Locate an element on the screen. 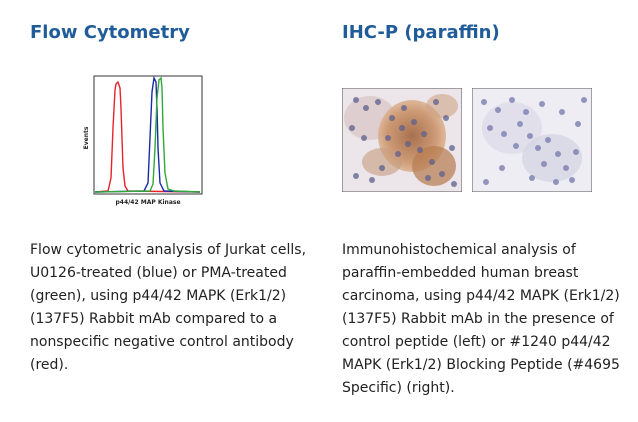 The height and width of the screenshot is (422, 638). flow-cytometry-histogram: Events p44/42 MAP Kinase is located at coordinates (143, 138).